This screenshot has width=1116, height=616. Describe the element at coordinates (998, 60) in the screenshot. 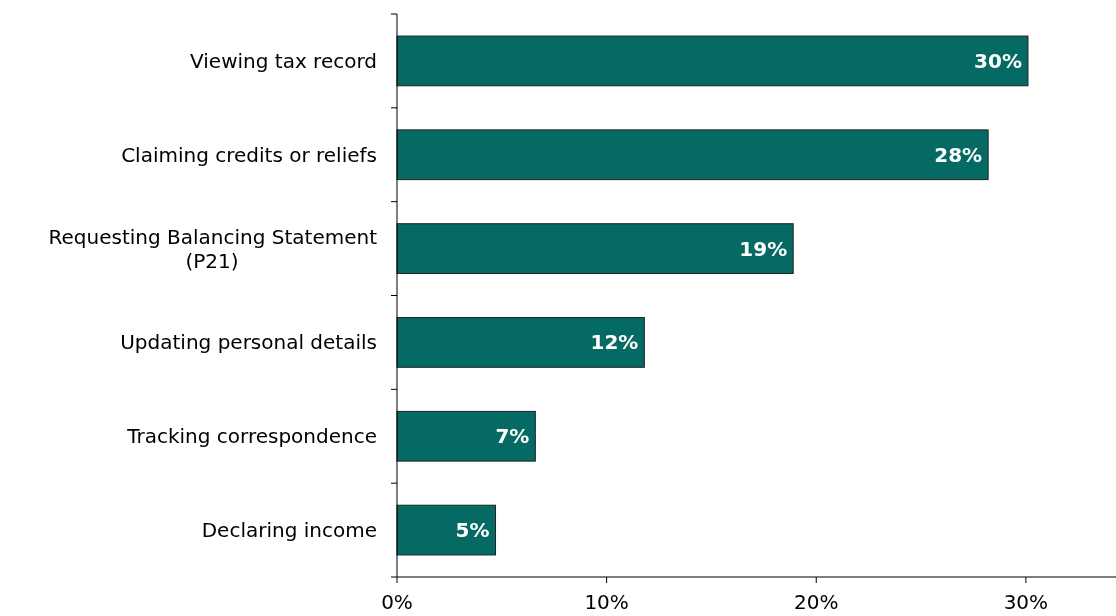

I see `data-label: 30%` at that location.